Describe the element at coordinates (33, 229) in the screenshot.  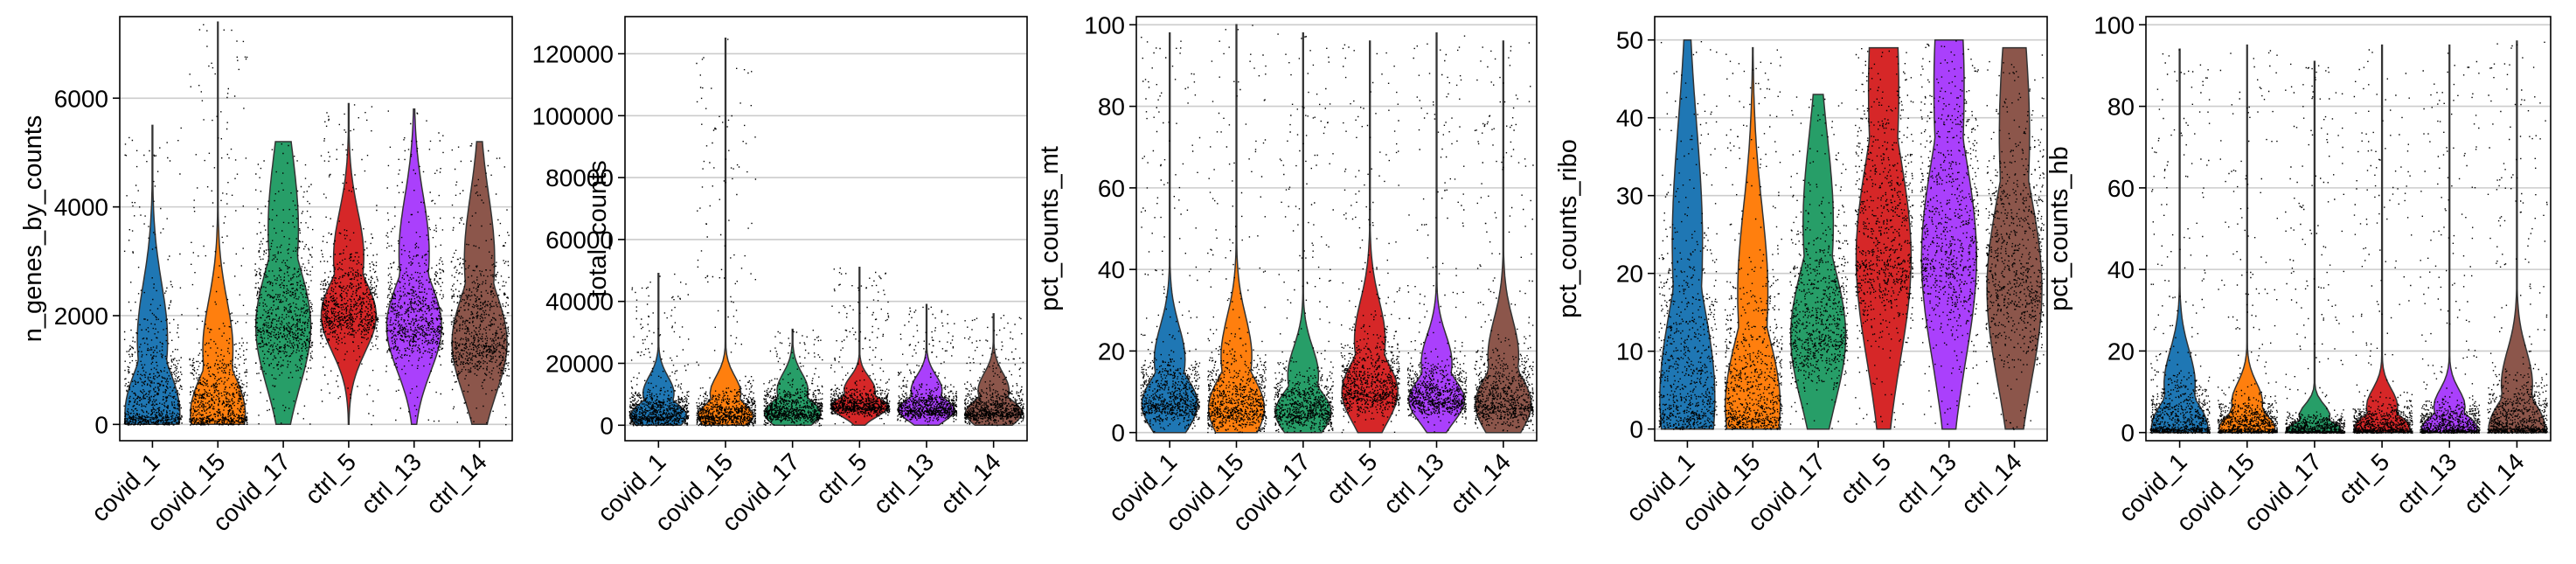
I see `y-axis-label: n_genes_by_counts` at that location.